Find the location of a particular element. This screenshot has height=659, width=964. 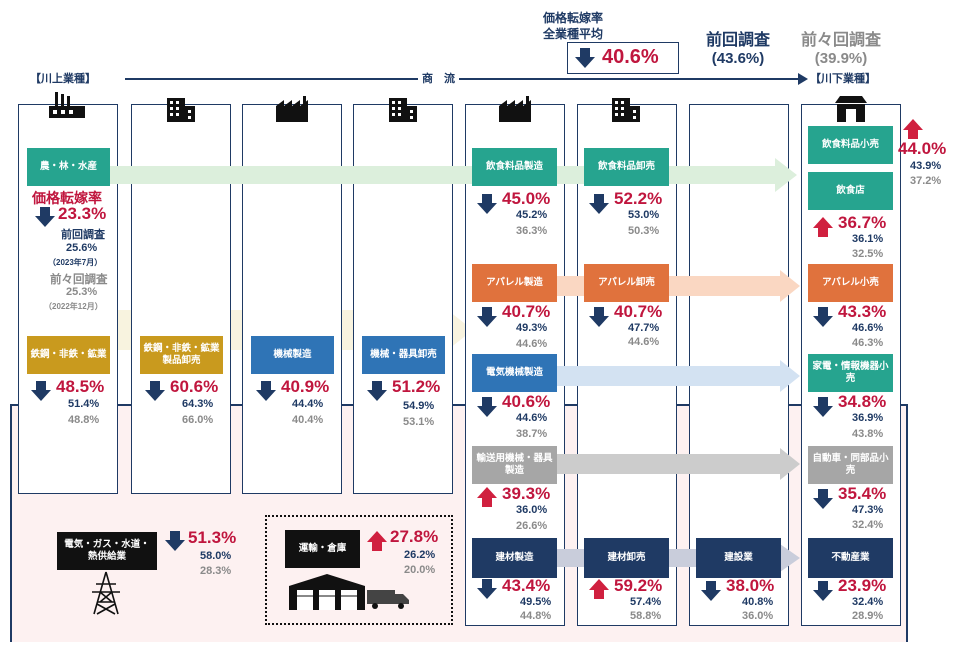

legend-prev-date: （2023年7月） is located at coordinates (75, 262).